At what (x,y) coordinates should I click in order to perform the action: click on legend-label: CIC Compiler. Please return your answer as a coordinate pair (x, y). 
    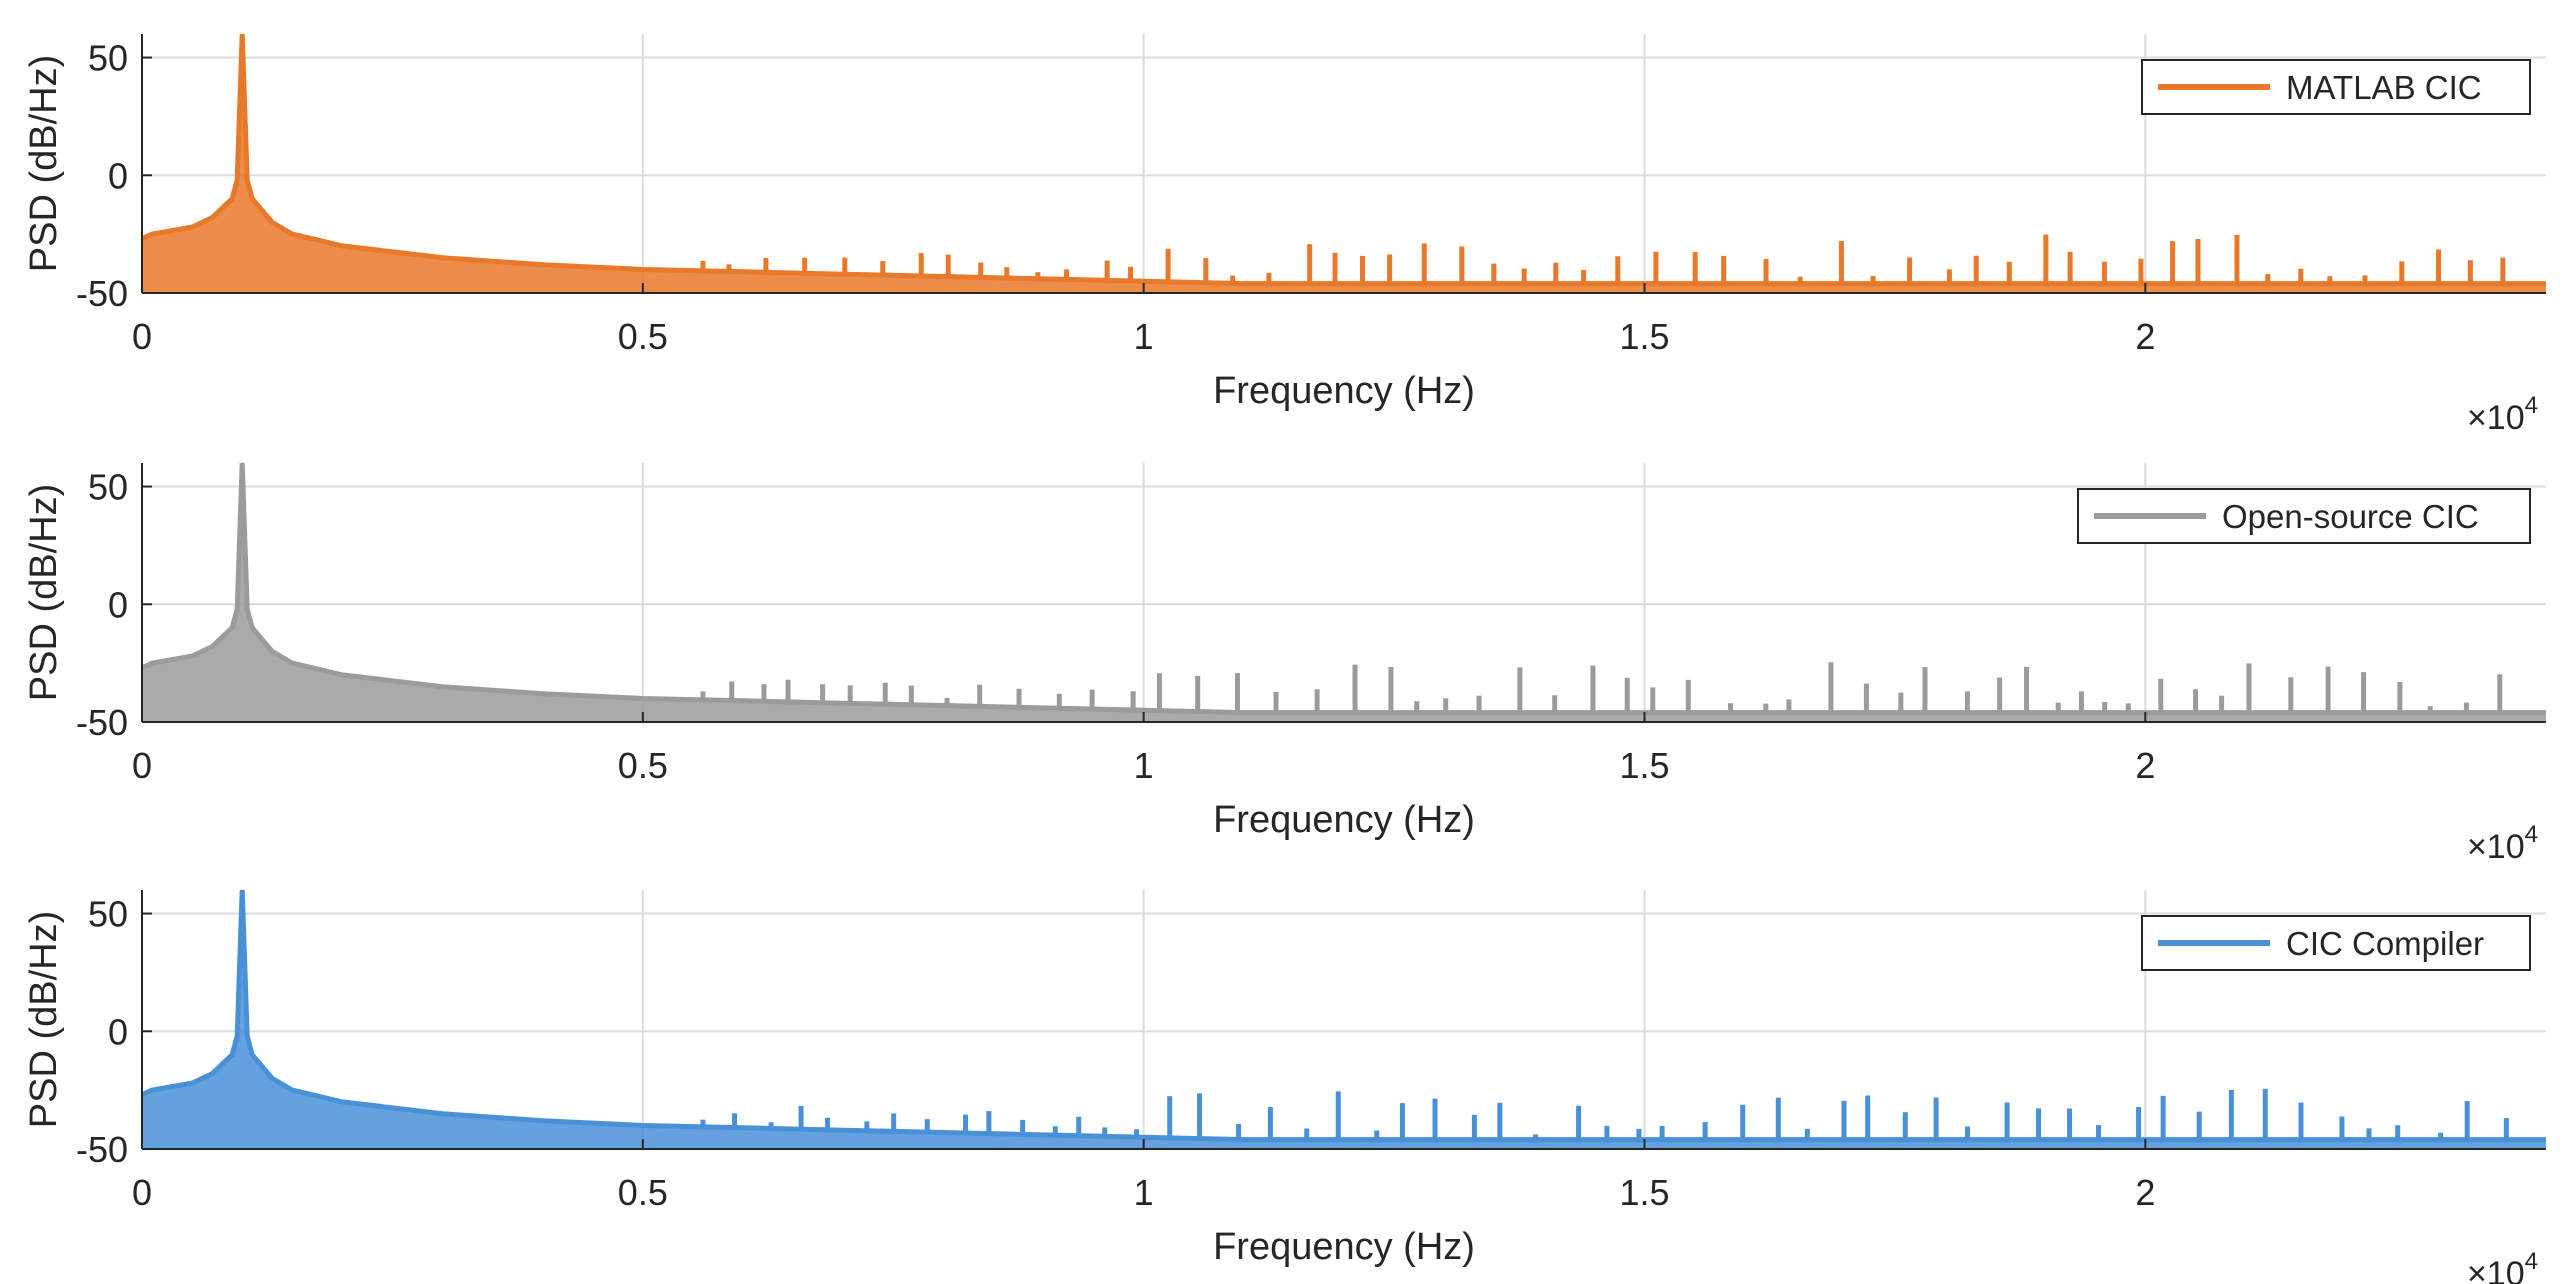
    Looking at the image, I should click on (2385, 943).